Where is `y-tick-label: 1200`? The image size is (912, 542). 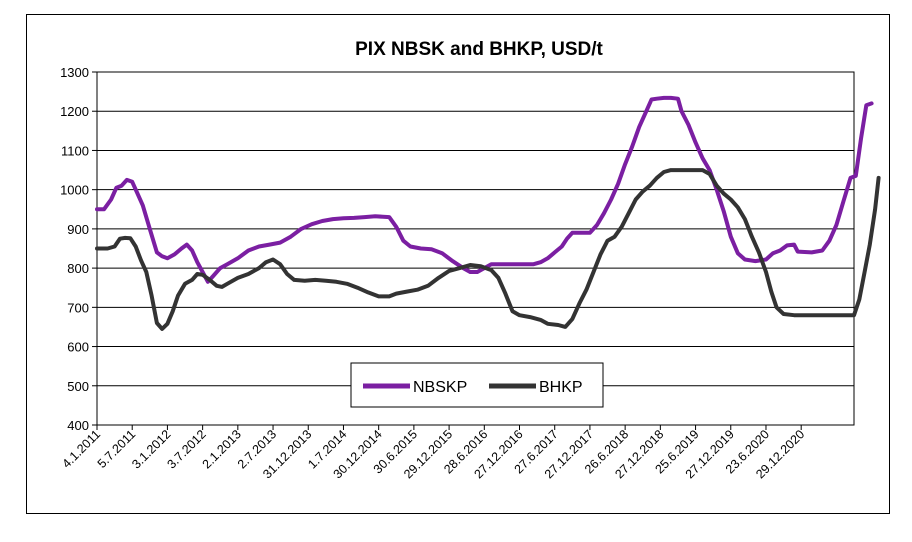
y-tick-label: 1200 is located at coordinates (74, 111).